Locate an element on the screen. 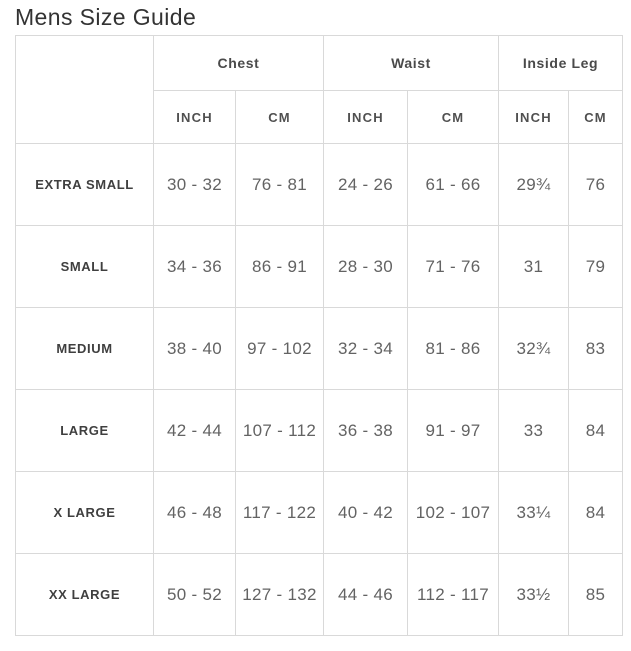  chest-cm-value: 76 - 81 is located at coordinates (279, 184).